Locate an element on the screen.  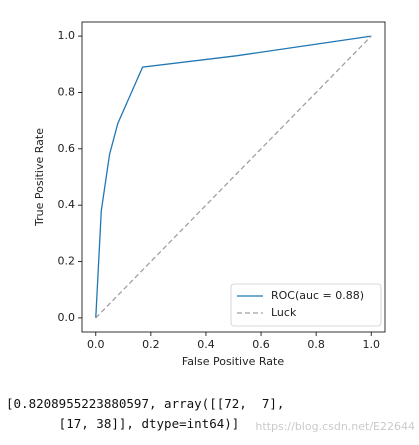
output-line: [17, 38]], dtype=int64)] is located at coordinates (123, 423).